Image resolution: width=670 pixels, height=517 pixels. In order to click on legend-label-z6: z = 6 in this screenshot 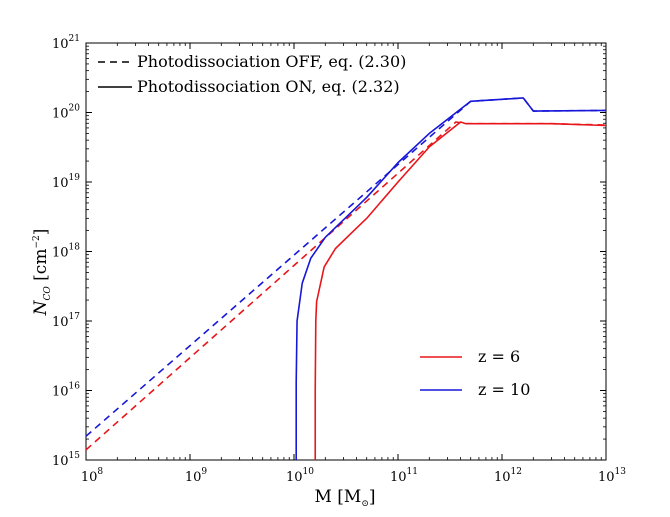, I will do `click(499, 356)`.